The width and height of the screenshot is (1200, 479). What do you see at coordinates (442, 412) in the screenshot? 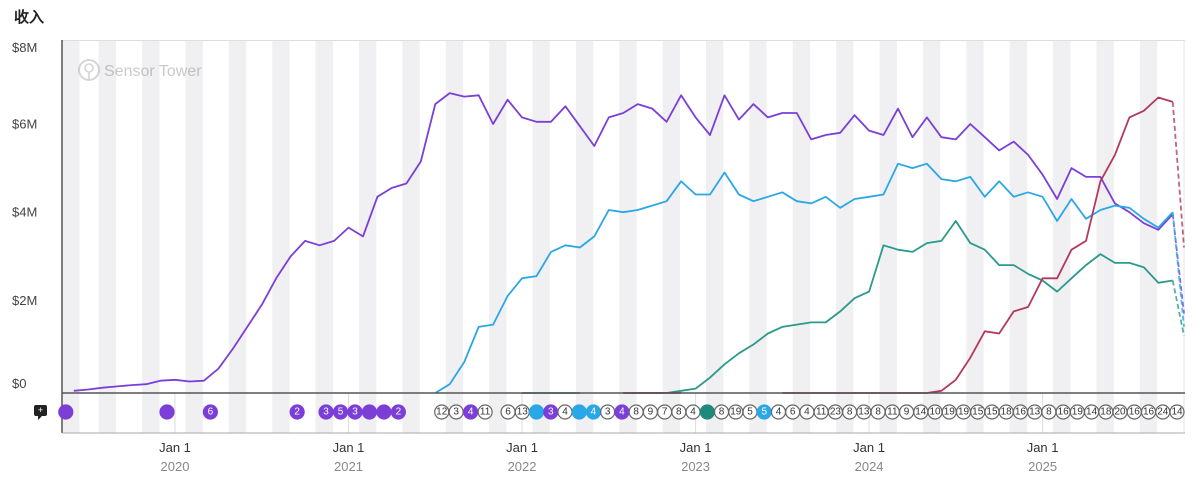
I see `event-marker: 12` at bounding box center [442, 412].